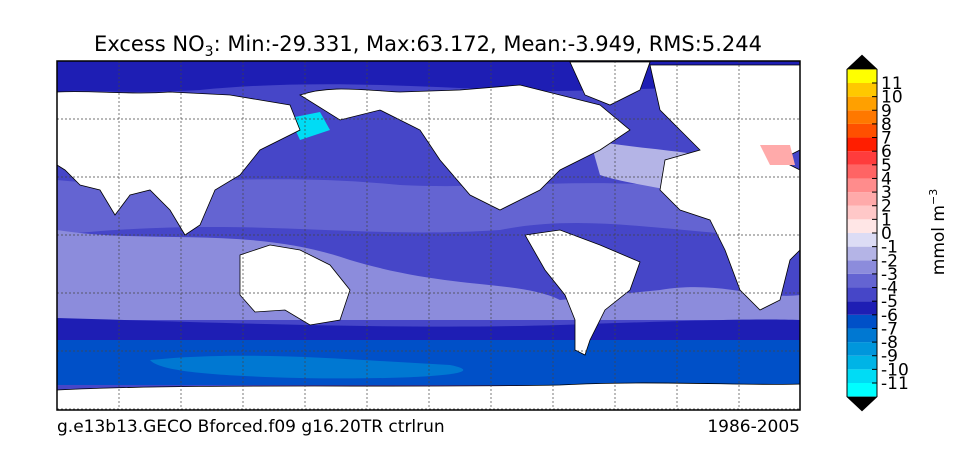 The height and width of the screenshot is (470, 979). I want to click on colorbar-tick-label: -1, so click(889, 248).